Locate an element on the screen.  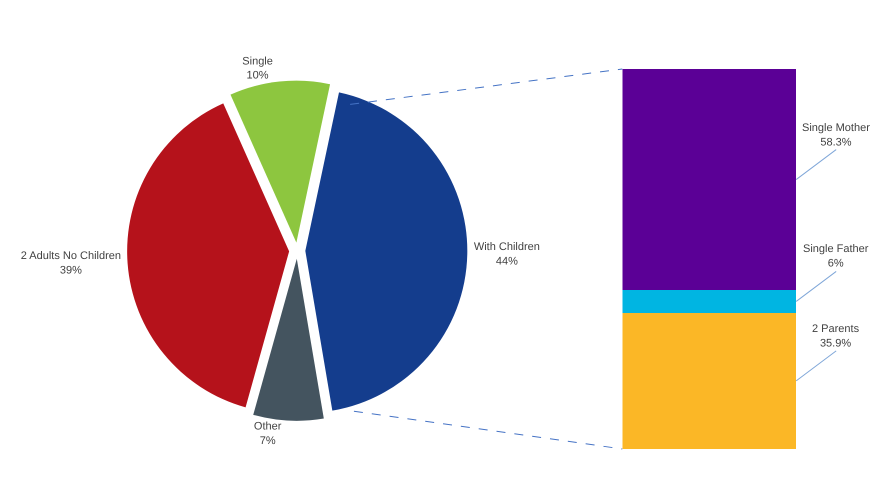
data-label: 7% is located at coordinates (268, 440).